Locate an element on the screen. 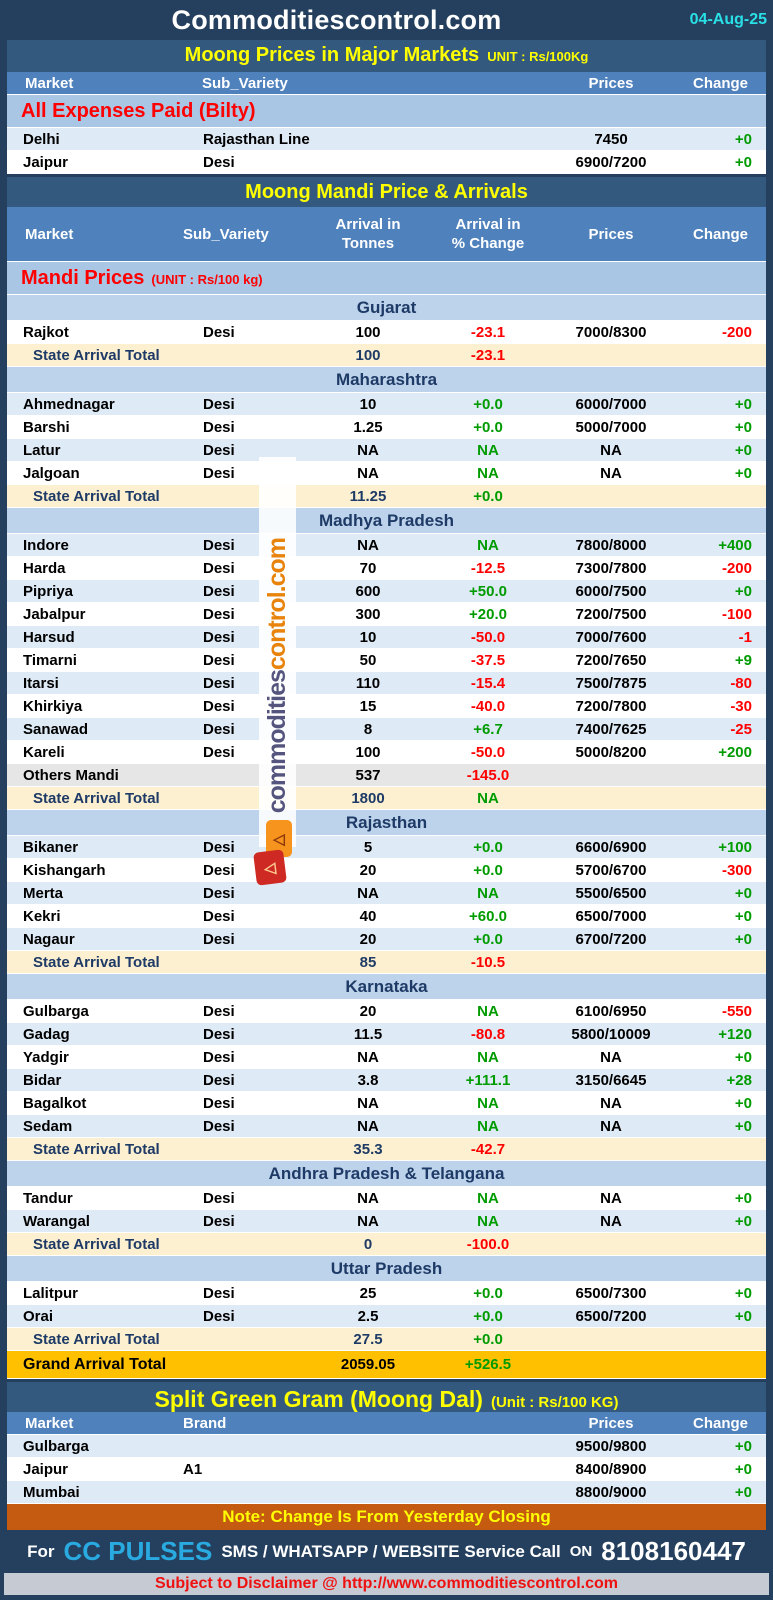 The height and width of the screenshot is (1600, 773). arrival-pct-cell: -23.1 is located at coordinates (488, 332).